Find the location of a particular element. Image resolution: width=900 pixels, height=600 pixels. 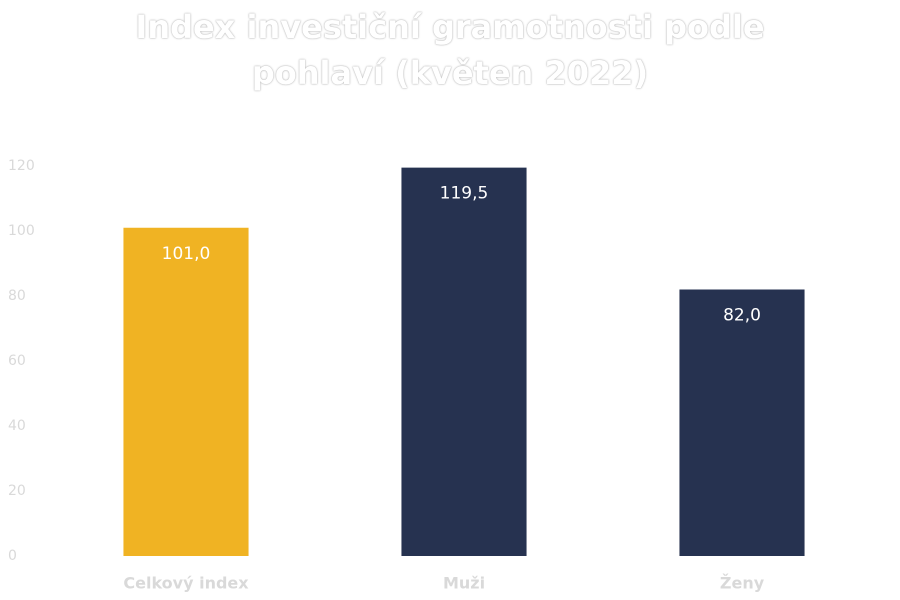

value-label: 119,5 is located at coordinates (464, 194).